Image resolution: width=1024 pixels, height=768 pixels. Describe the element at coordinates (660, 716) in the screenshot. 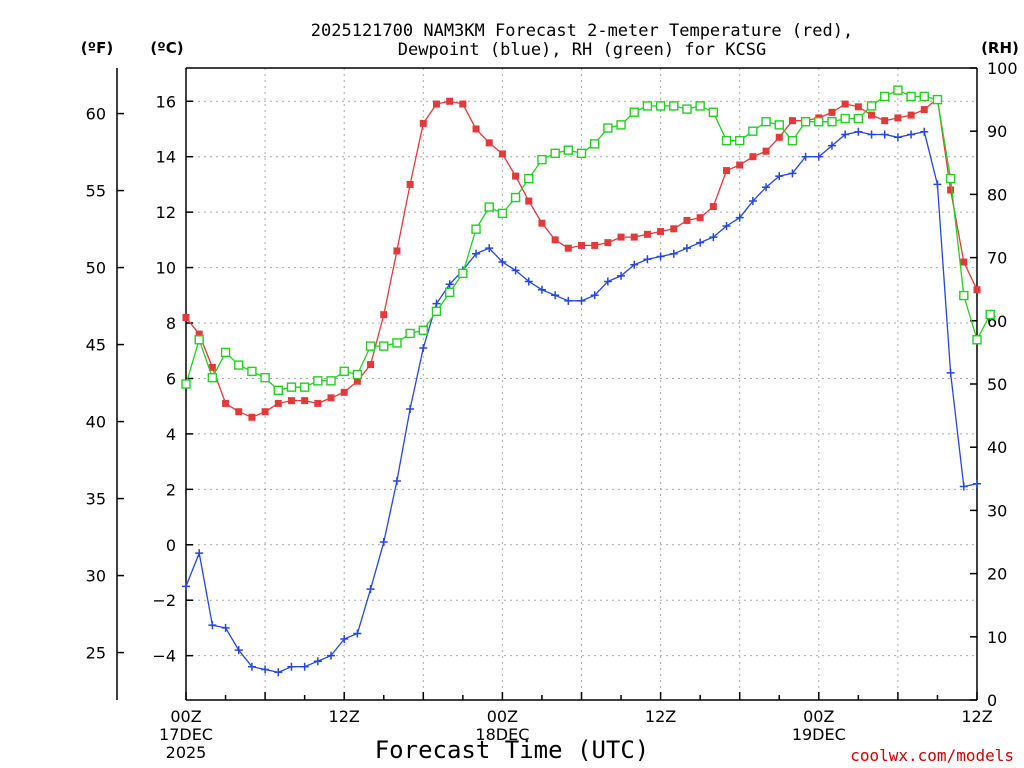

I see `x-tick-label: 12Z` at that location.